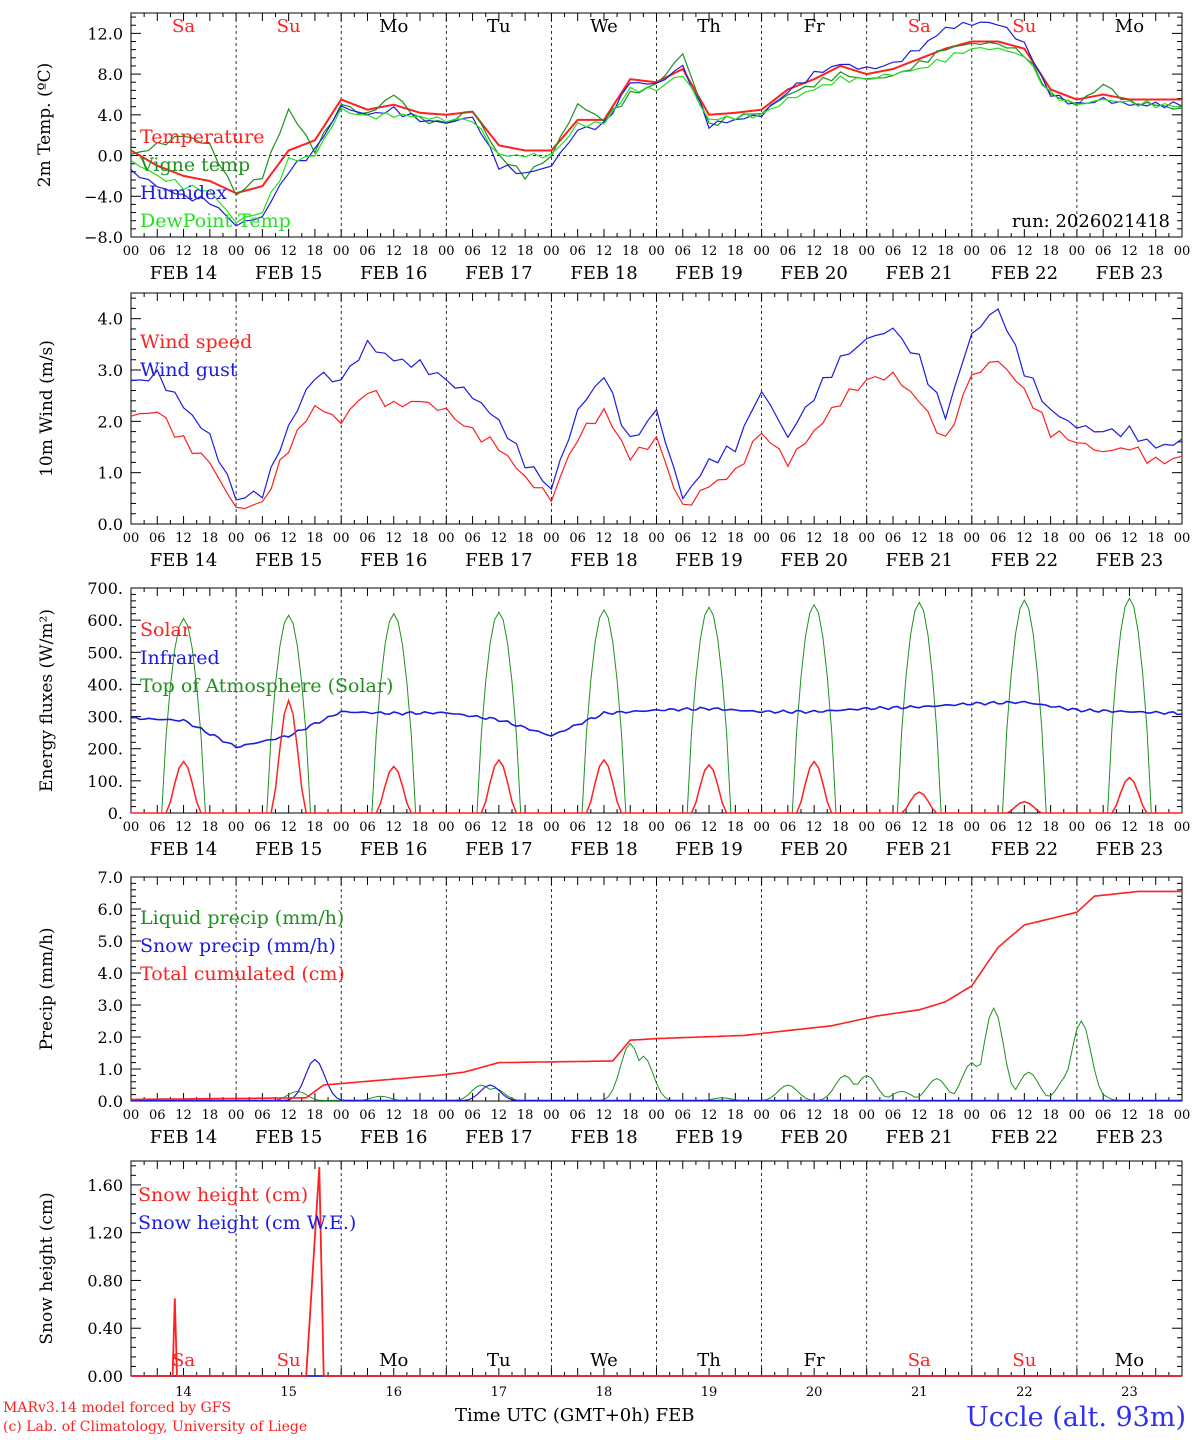  Describe the element at coordinates (115, 813) in the screenshot. I see `y-tick-label: 0.` at that location.